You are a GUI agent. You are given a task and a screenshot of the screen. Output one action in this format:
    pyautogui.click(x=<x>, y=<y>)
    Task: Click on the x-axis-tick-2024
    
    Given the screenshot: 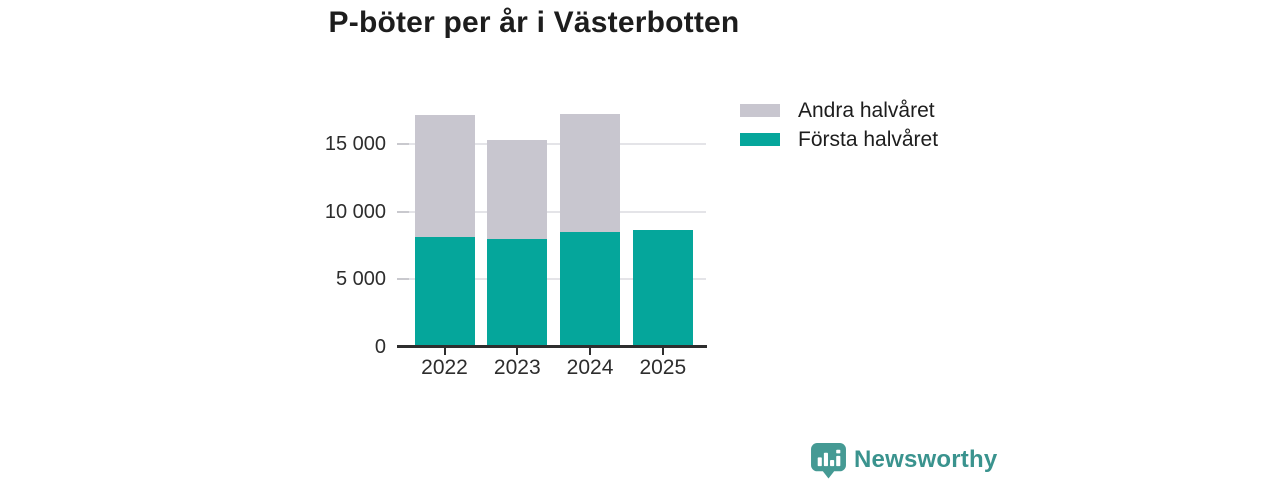 What is the action you would take?
    pyautogui.click(x=590, y=351)
    